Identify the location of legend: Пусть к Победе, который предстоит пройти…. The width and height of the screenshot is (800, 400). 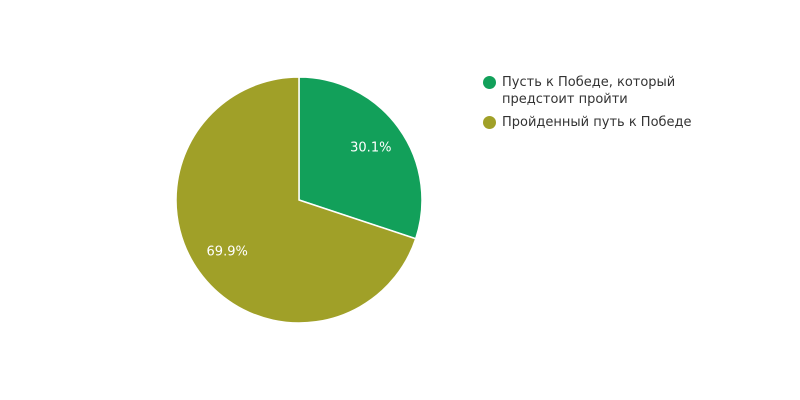
(588, 105).